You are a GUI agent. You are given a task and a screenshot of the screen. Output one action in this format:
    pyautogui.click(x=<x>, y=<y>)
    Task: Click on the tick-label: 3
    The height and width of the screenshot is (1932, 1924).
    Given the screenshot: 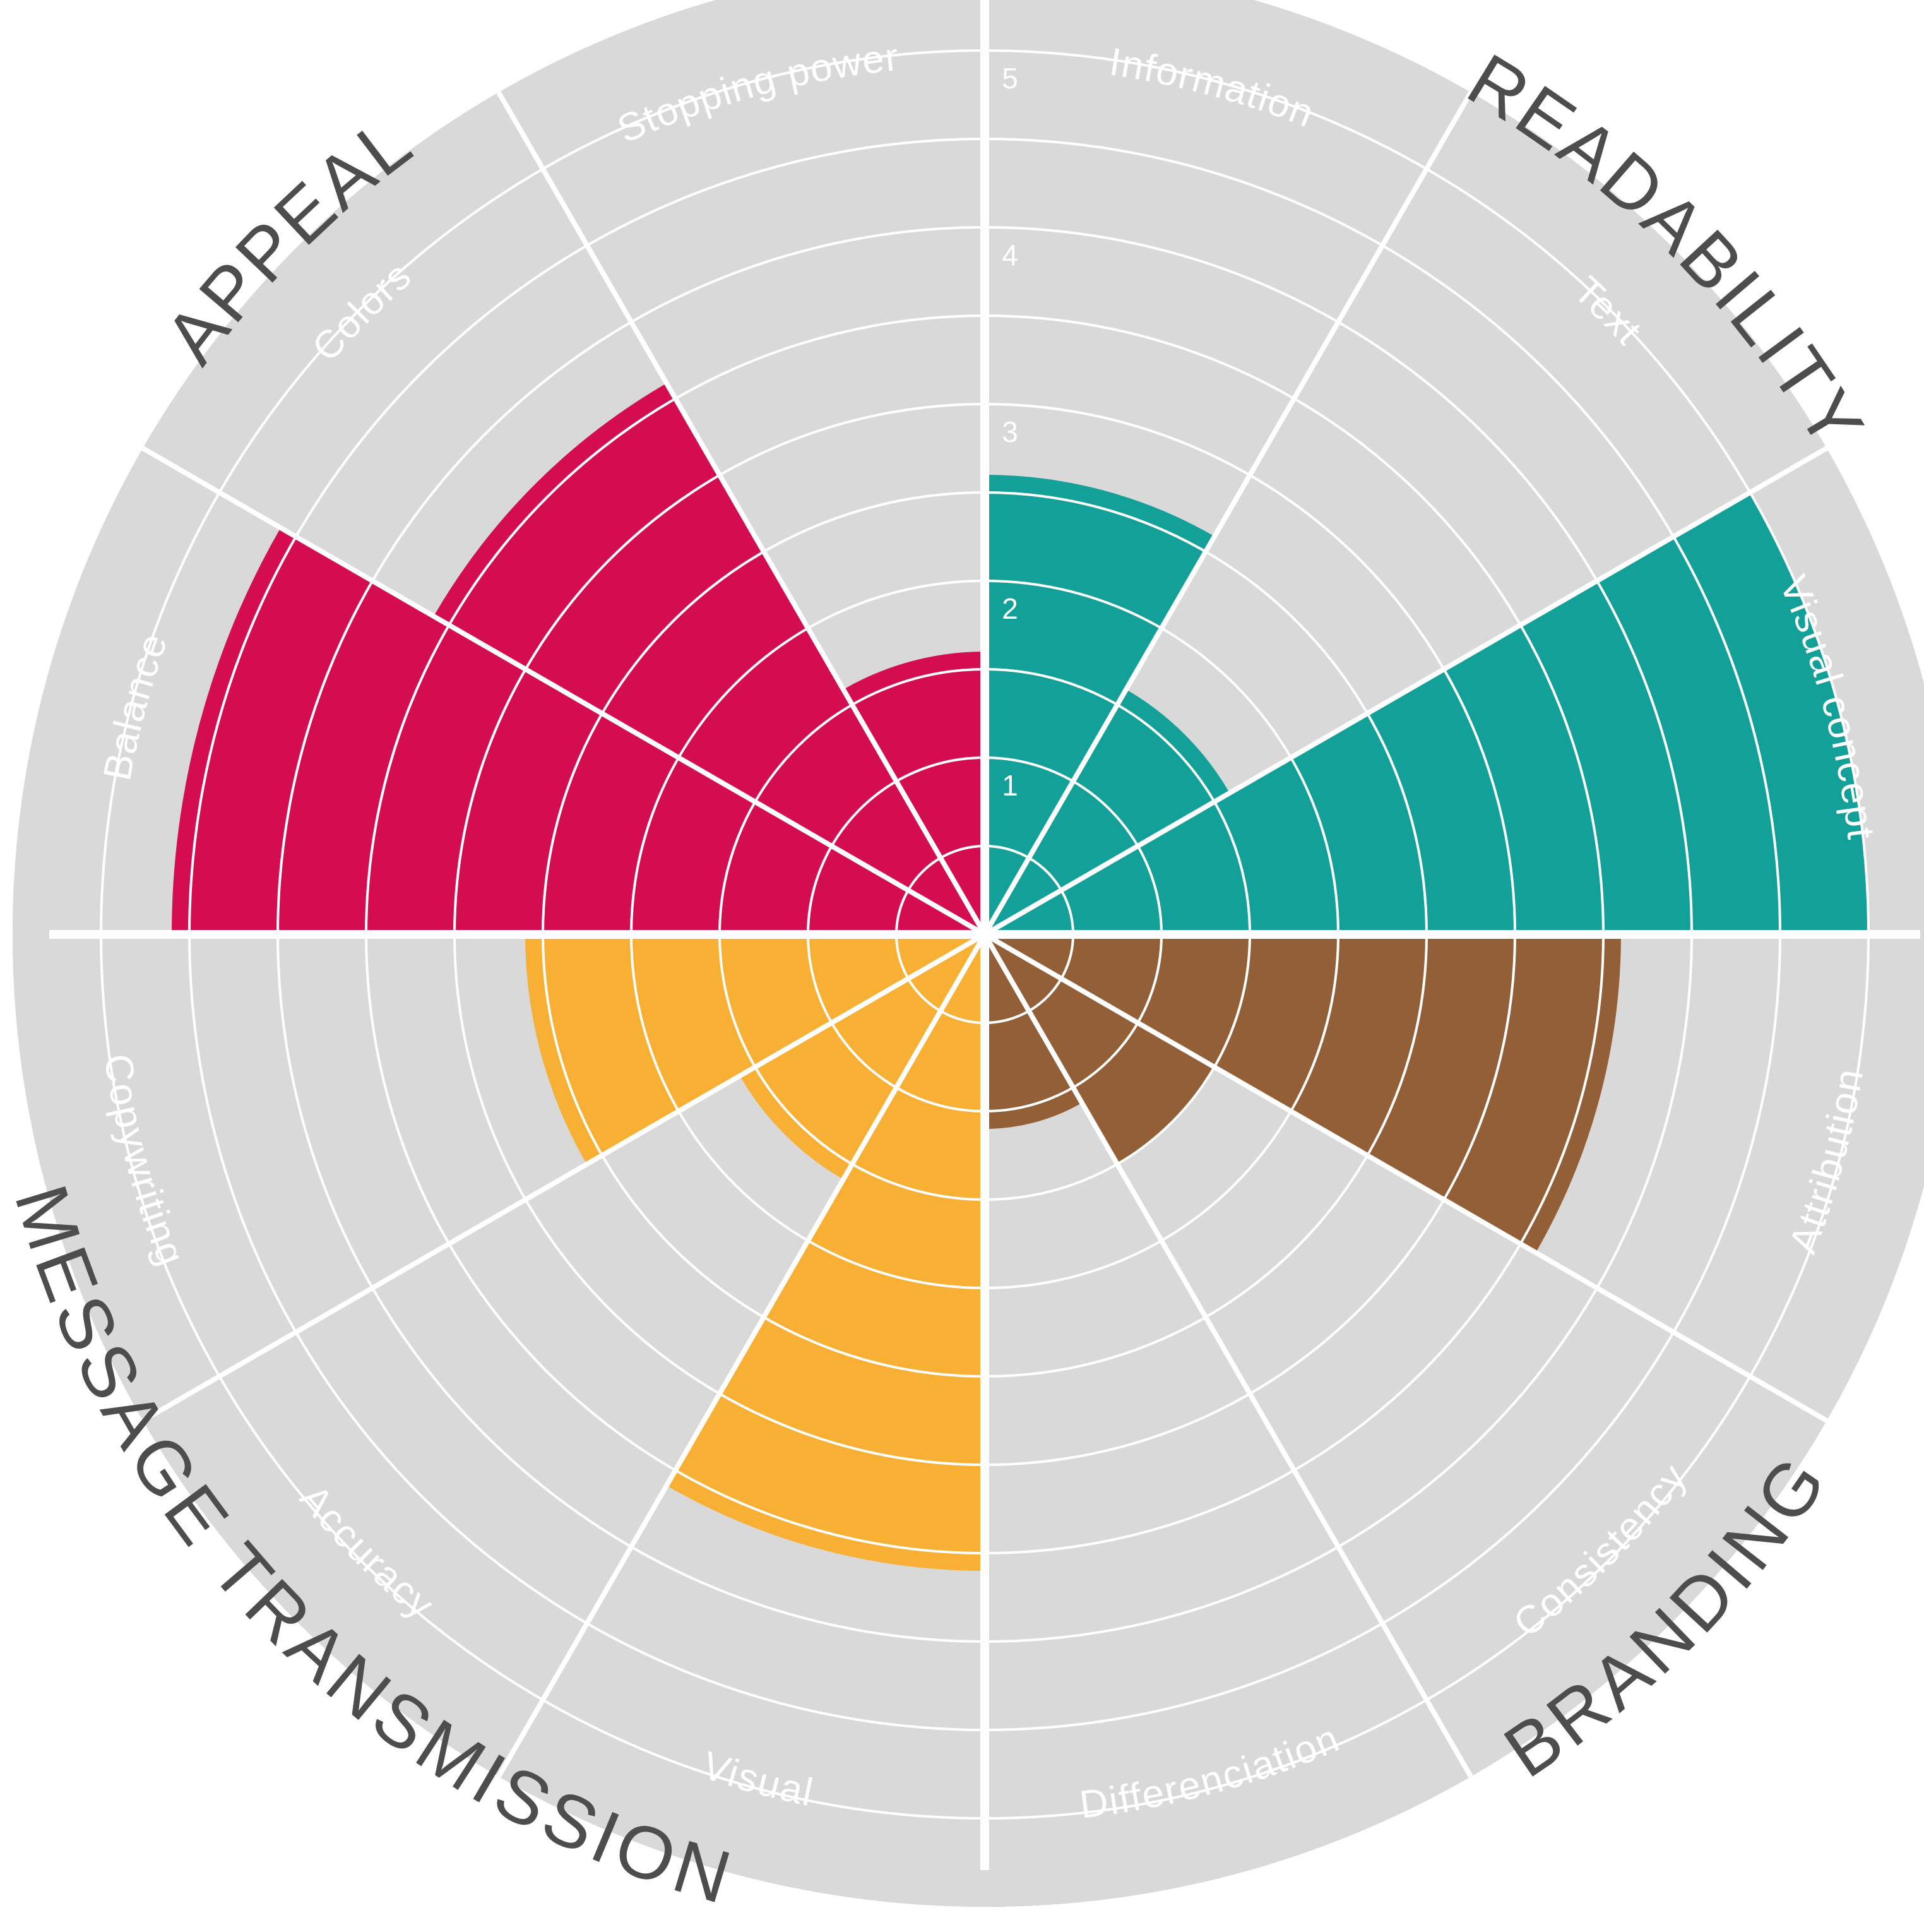 What is the action you would take?
    pyautogui.click(x=1010, y=431)
    